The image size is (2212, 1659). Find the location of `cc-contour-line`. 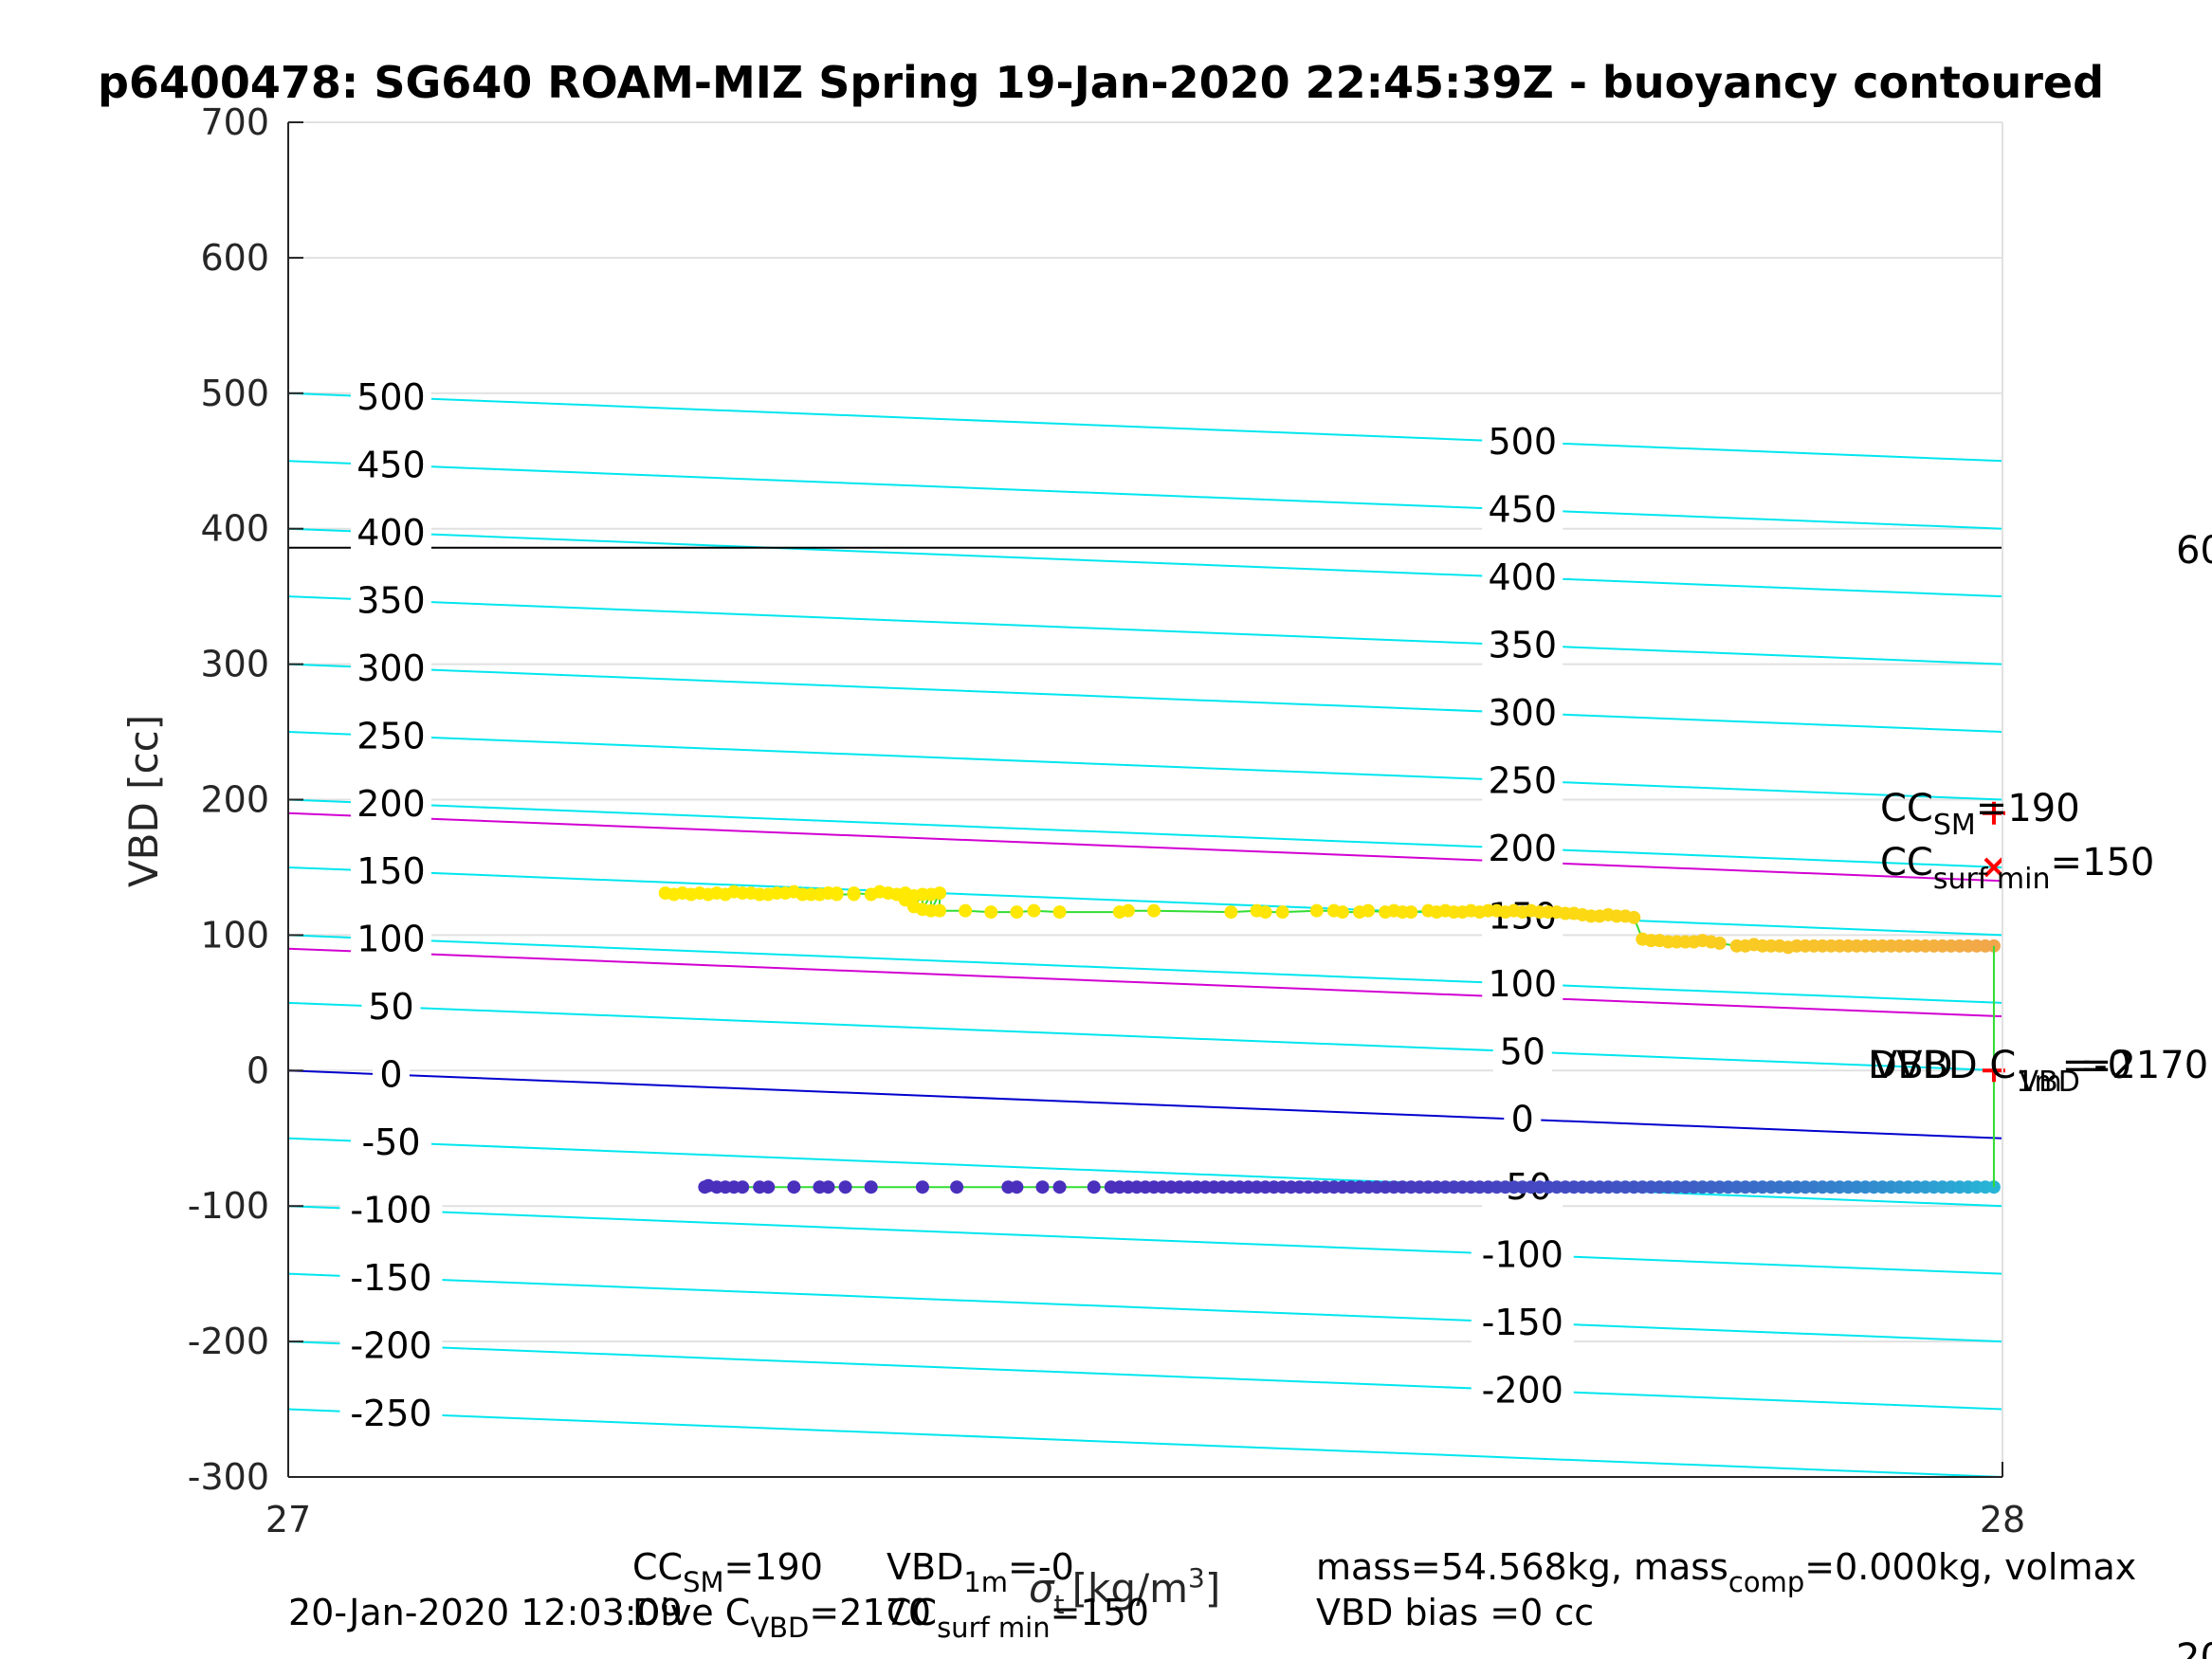

cc-contour-line is located at coordinates (1145, 982).